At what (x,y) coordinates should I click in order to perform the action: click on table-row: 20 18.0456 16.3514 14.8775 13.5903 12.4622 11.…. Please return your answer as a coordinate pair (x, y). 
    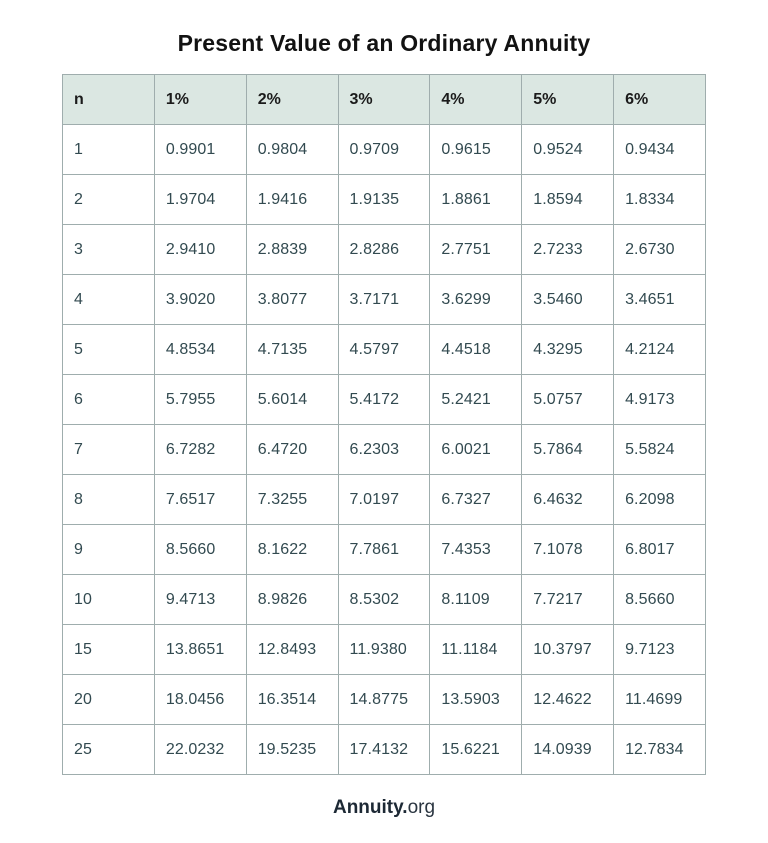
    Looking at the image, I should click on (384, 699).